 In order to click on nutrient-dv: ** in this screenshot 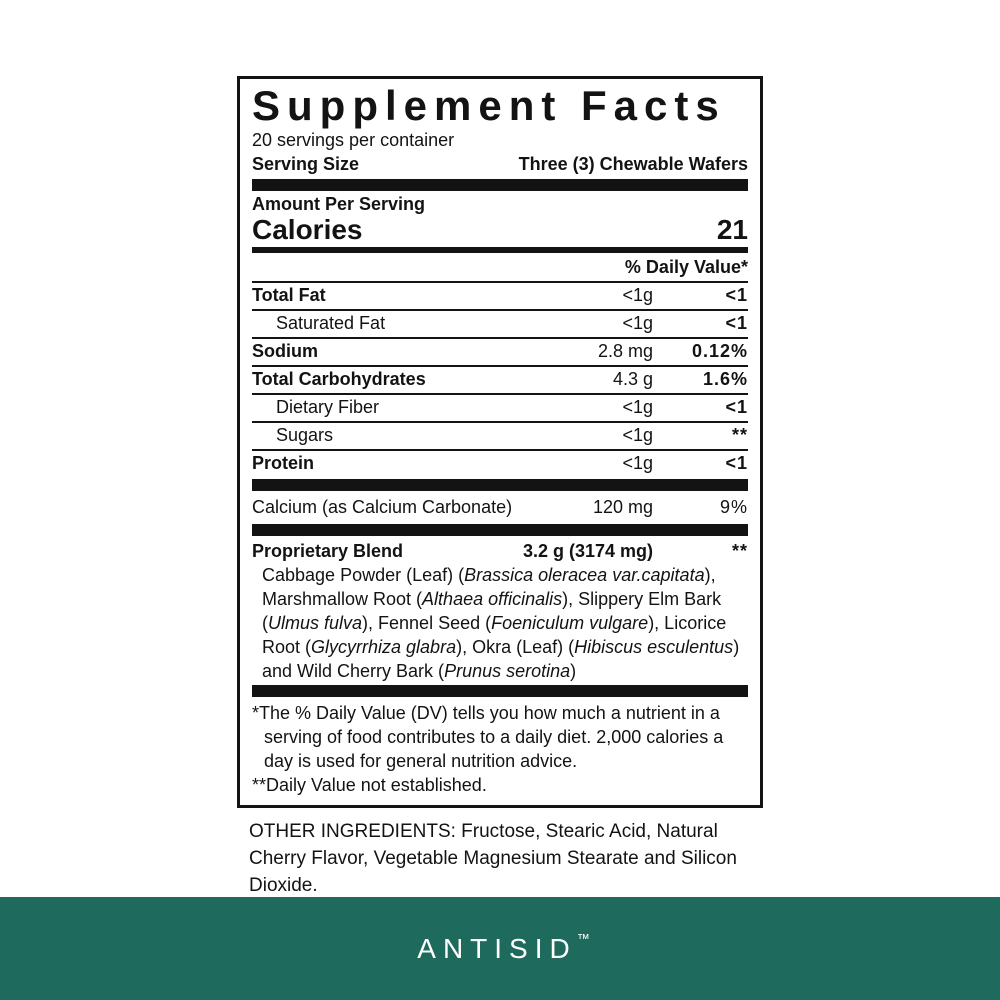, I will do `click(739, 434)`.